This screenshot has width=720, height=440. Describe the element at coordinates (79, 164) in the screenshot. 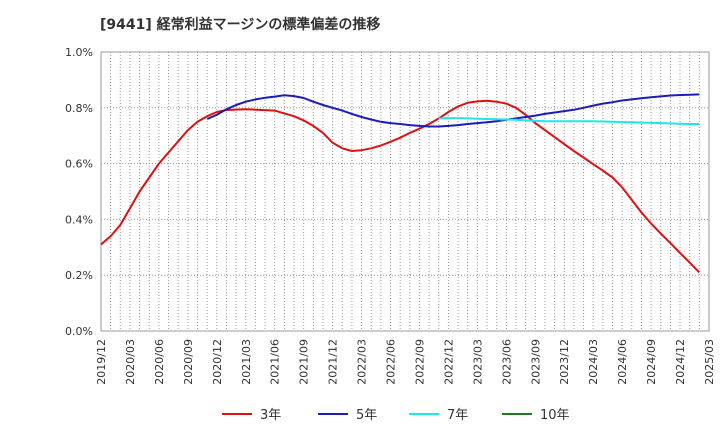

I see `y-tick-label: 0.6%` at that location.